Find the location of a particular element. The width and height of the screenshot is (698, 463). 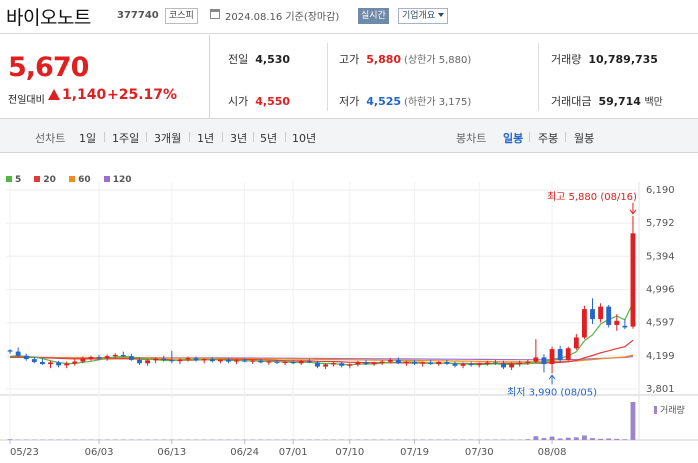

period-5y-button: 5년 is located at coordinates (269, 138).